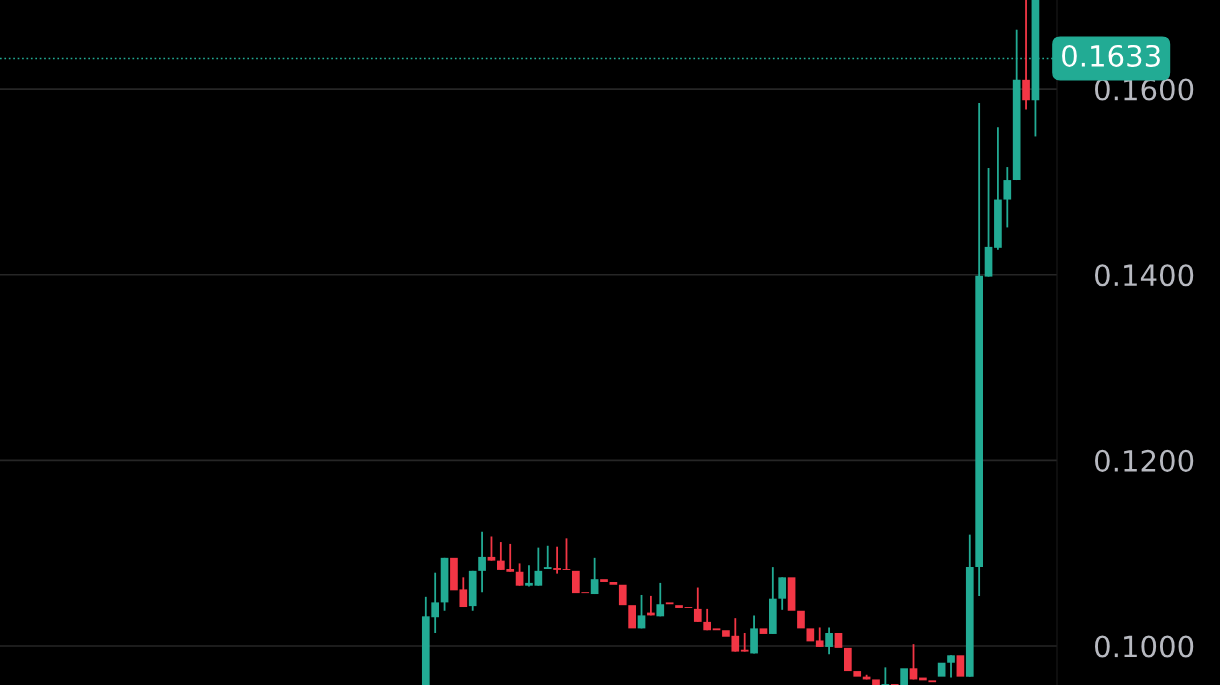 This screenshot has width=1220, height=685. What do you see at coordinates (1111, 55) in the screenshot?
I see `ref-line-label: 0.1633` at bounding box center [1111, 55].